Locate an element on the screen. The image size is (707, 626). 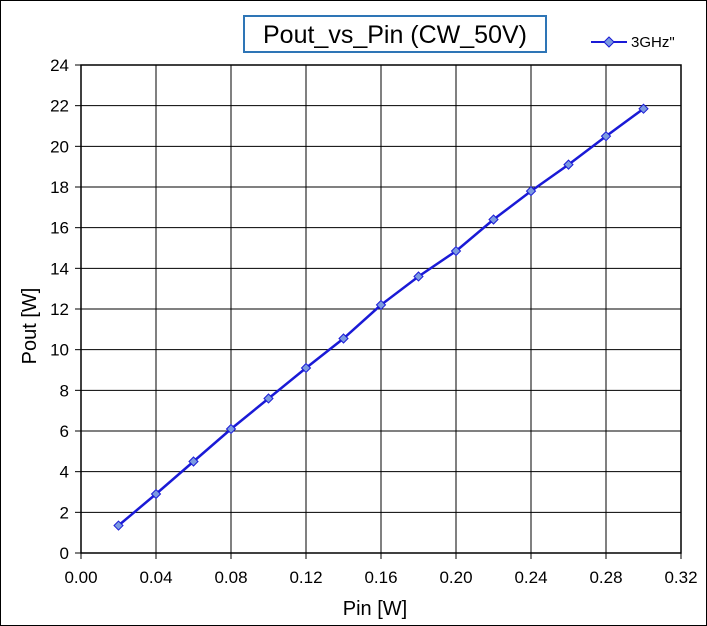
x-tick-label: 0.08 is located at coordinates (230, 577).